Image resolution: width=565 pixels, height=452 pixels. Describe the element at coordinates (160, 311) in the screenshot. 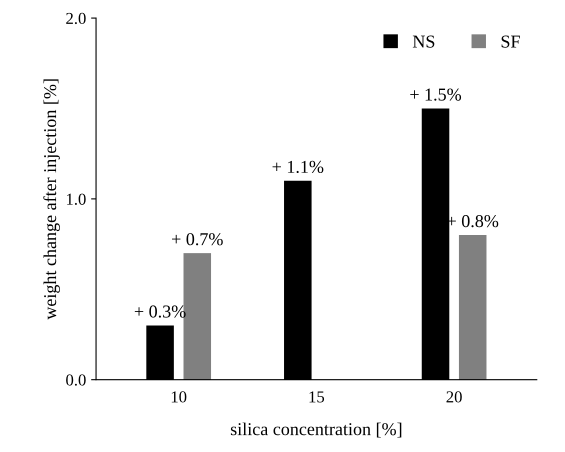

I see `data-label: + 0.3%` at that location.